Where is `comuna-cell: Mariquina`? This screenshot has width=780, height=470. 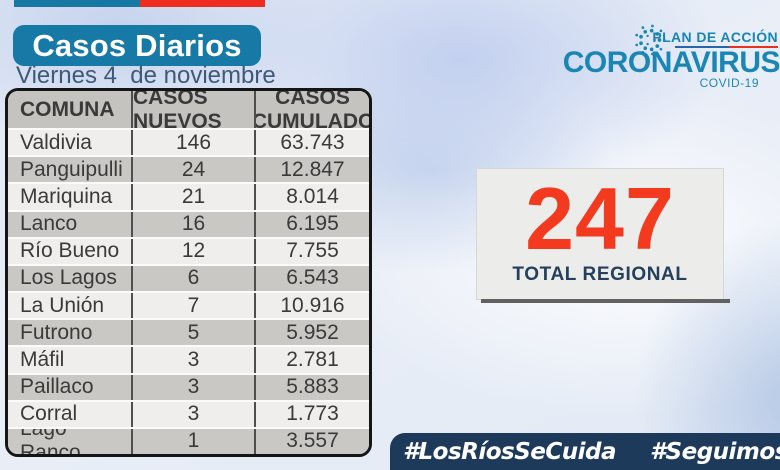 comuna-cell: Mariquina is located at coordinates (66, 196).